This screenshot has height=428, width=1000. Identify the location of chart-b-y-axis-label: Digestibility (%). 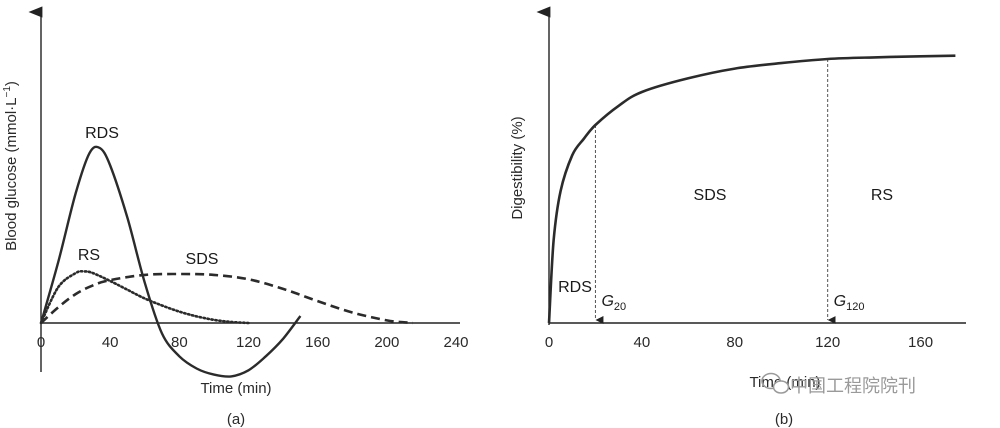
(517, 167).